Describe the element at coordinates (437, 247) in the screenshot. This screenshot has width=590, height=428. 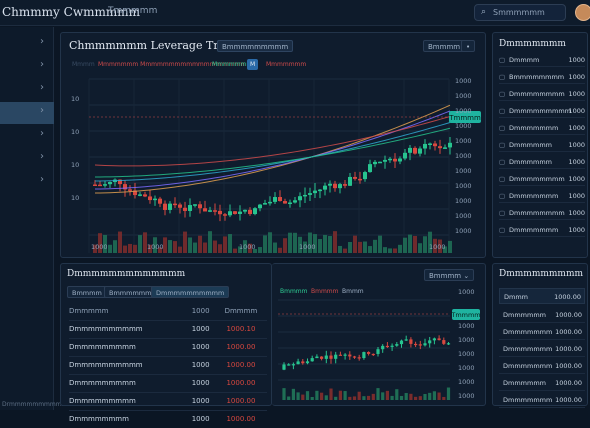
I see `x-tick-label: 1000` at that location.